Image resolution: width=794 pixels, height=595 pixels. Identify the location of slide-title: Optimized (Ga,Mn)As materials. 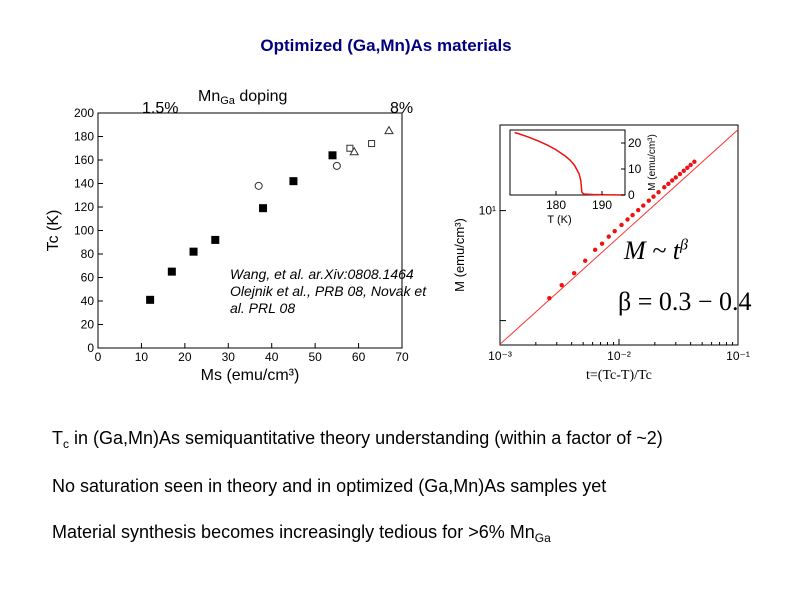
(386, 45).